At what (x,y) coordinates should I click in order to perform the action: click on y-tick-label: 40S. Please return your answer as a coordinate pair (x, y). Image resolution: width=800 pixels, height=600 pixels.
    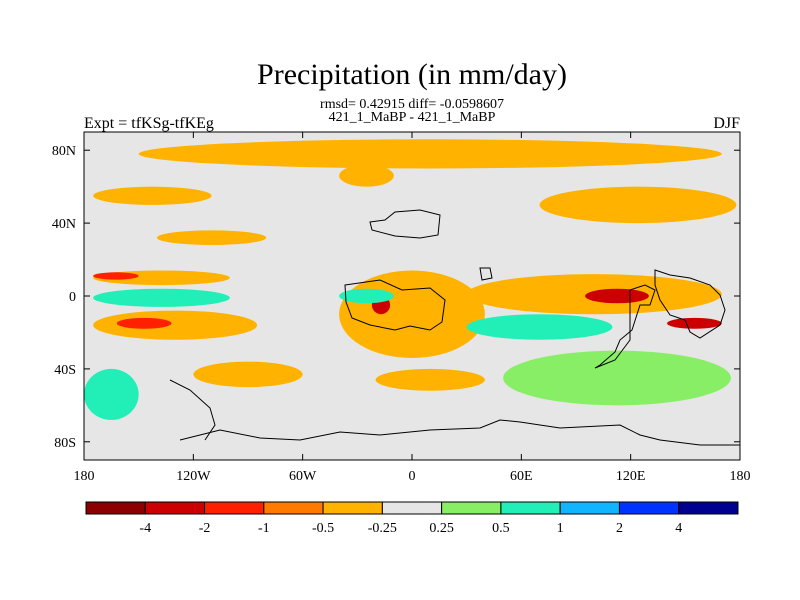
    Looking at the image, I should click on (65, 370).